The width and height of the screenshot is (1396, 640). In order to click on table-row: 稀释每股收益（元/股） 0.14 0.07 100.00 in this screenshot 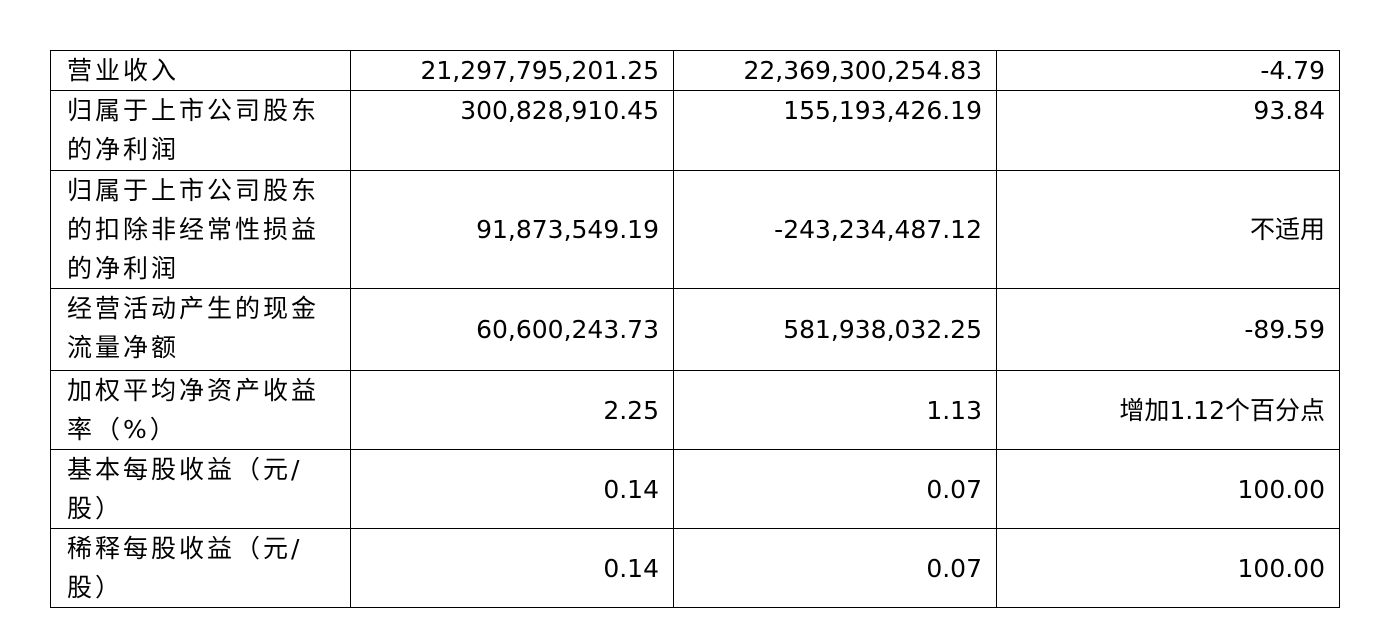, I will do `click(695, 568)`.